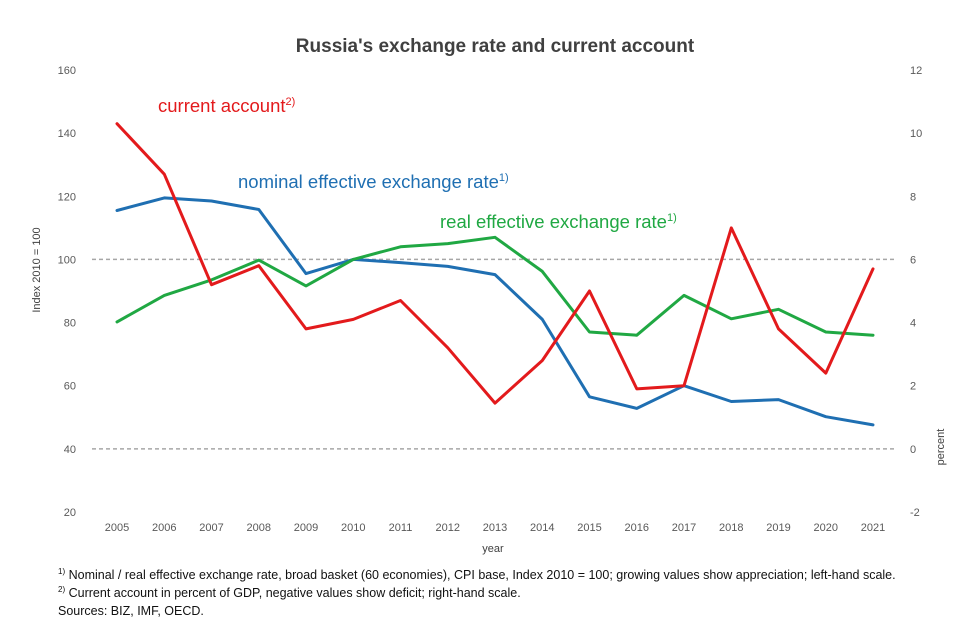 The width and height of the screenshot is (976, 632). What do you see at coordinates (211, 528) in the screenshot?
I see `x-tick-label: 2007` at bounding box center [211, 528].